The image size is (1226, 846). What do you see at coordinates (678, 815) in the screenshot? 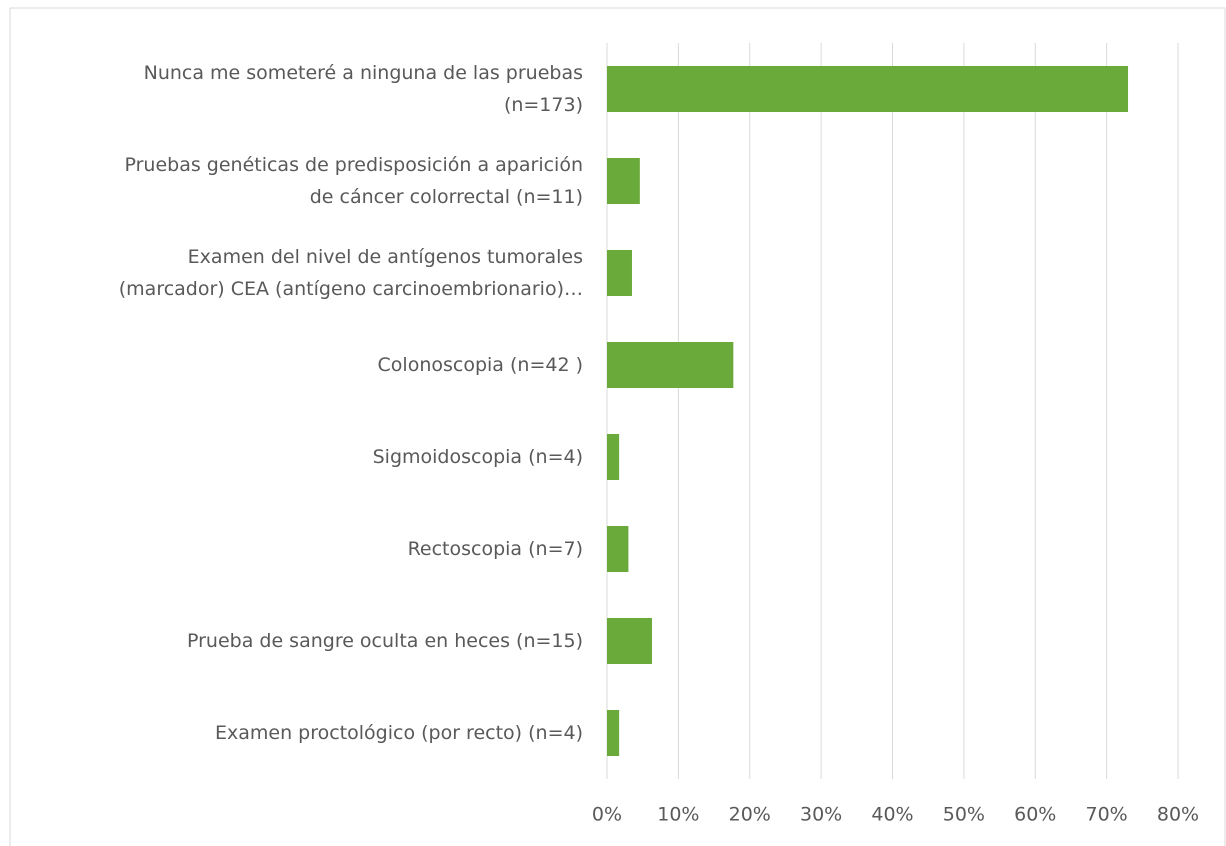
I see `x-tick-label: 10%` at bounding box center [678, 815].